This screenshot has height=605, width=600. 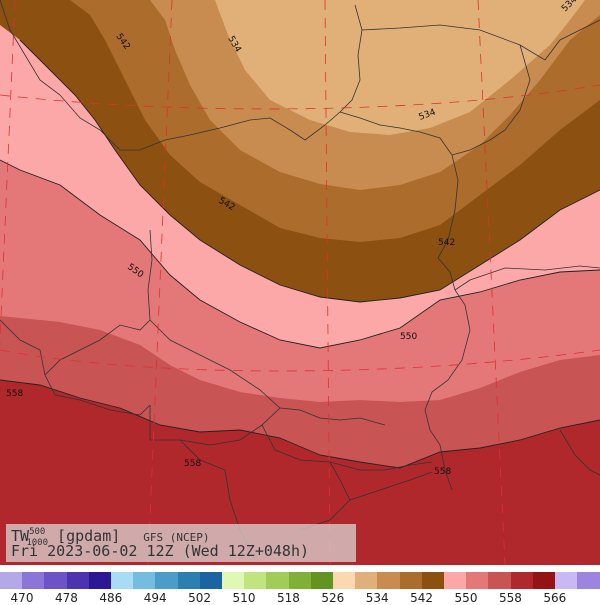 I want to click on legend-tick-label: 534, so click(x=377, y=598).